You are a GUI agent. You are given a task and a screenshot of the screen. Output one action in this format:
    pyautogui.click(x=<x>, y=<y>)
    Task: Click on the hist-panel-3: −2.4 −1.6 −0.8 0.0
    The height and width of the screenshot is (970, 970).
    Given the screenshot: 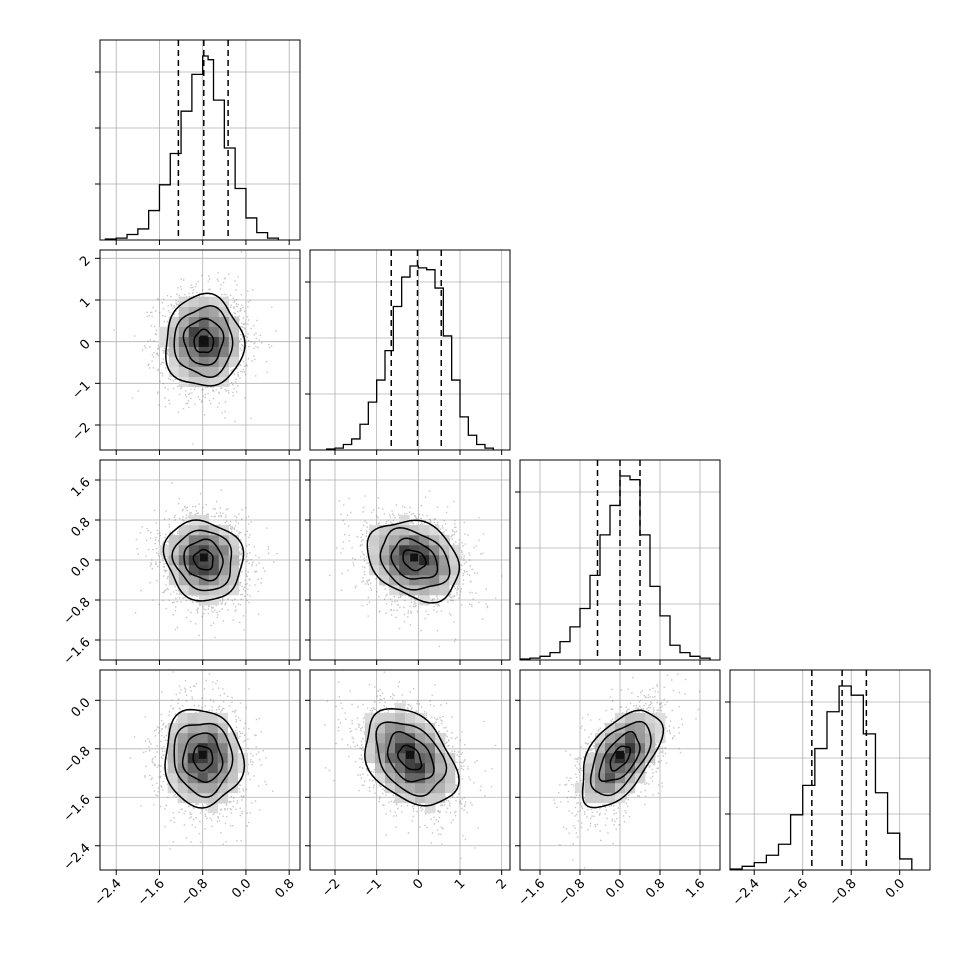 What is the action you would take?
    pyautogui.click(x=828, y=789)
    